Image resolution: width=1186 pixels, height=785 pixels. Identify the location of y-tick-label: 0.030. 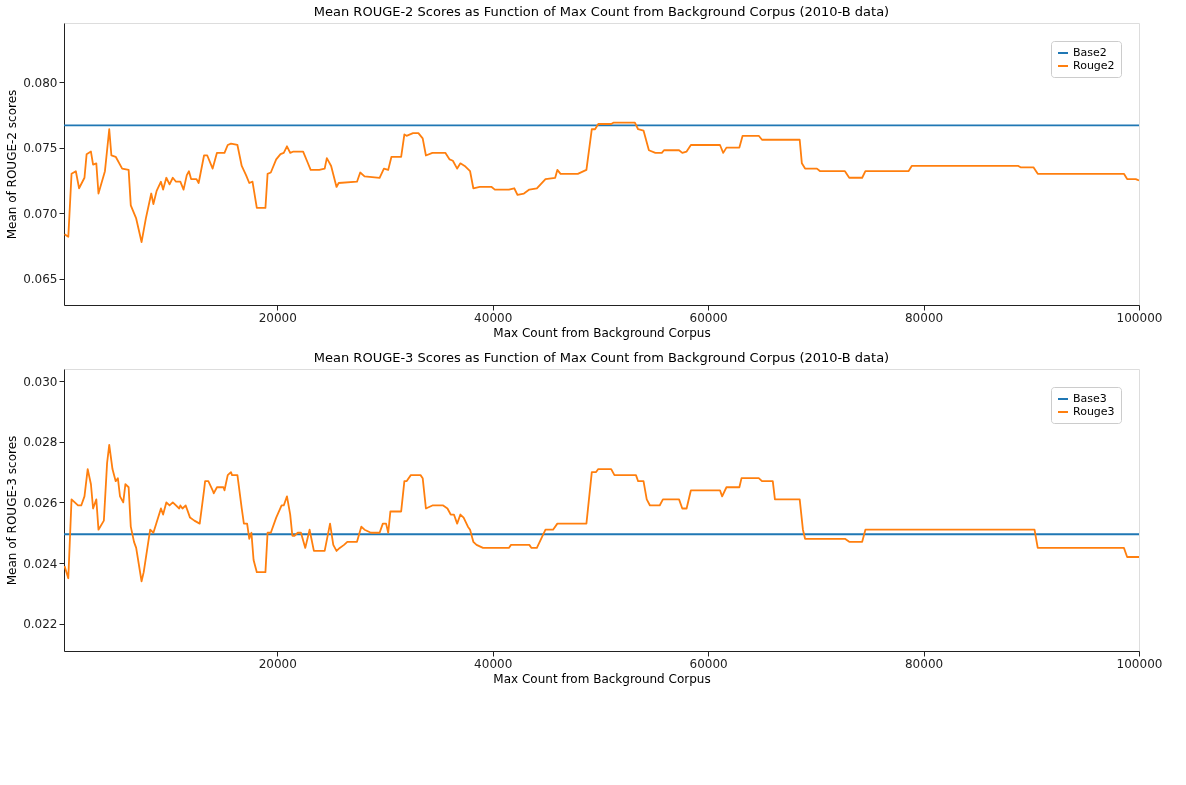
(40, 381).